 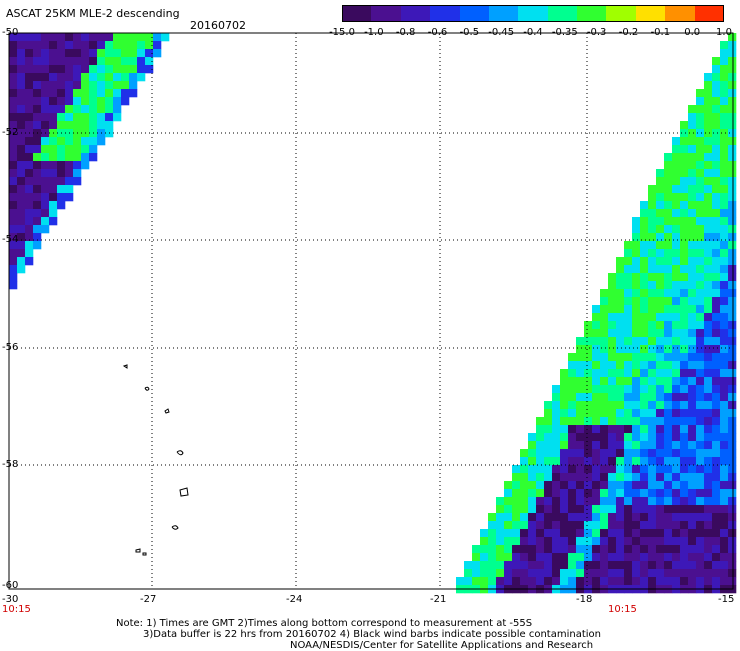 I want to click on lon-label: -21, so click(x=438, y=599).